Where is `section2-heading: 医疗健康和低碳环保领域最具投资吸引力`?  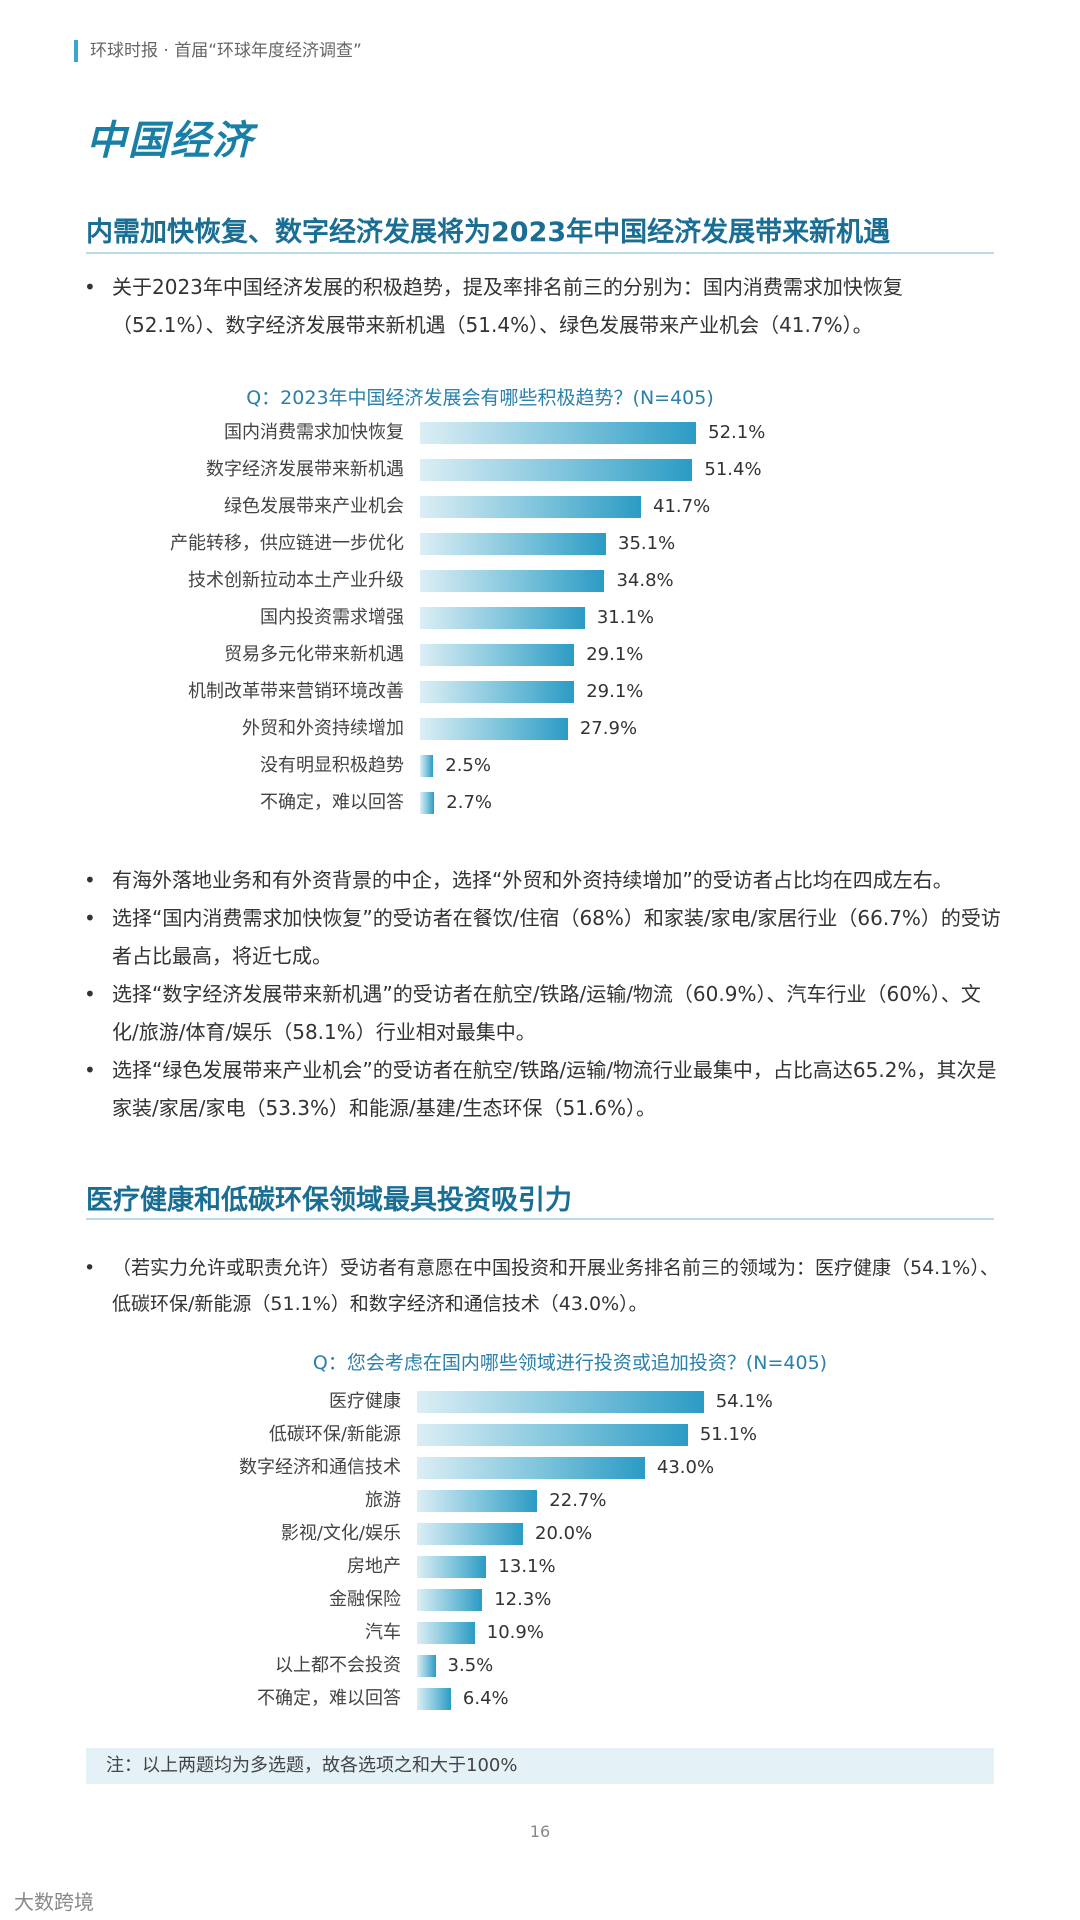 section2-heading: 医疗健康和低碳环保领域最具投资吸引力 is located at coordinates (329, 1200).